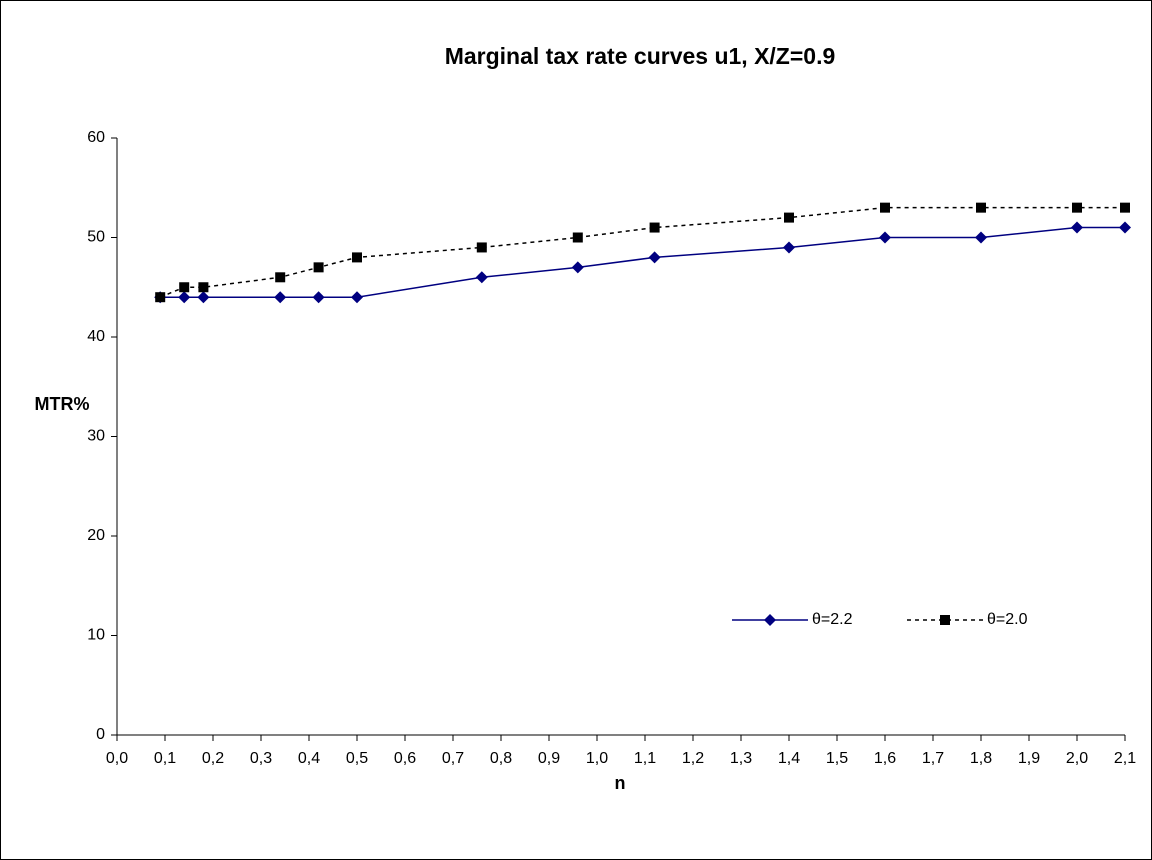 This screenshot has width=1152, height=860. What do you see at coordinates (549, 758) in the screenshot?
I see `x-tick-label: 0,9` at bounding box center [549, 758].